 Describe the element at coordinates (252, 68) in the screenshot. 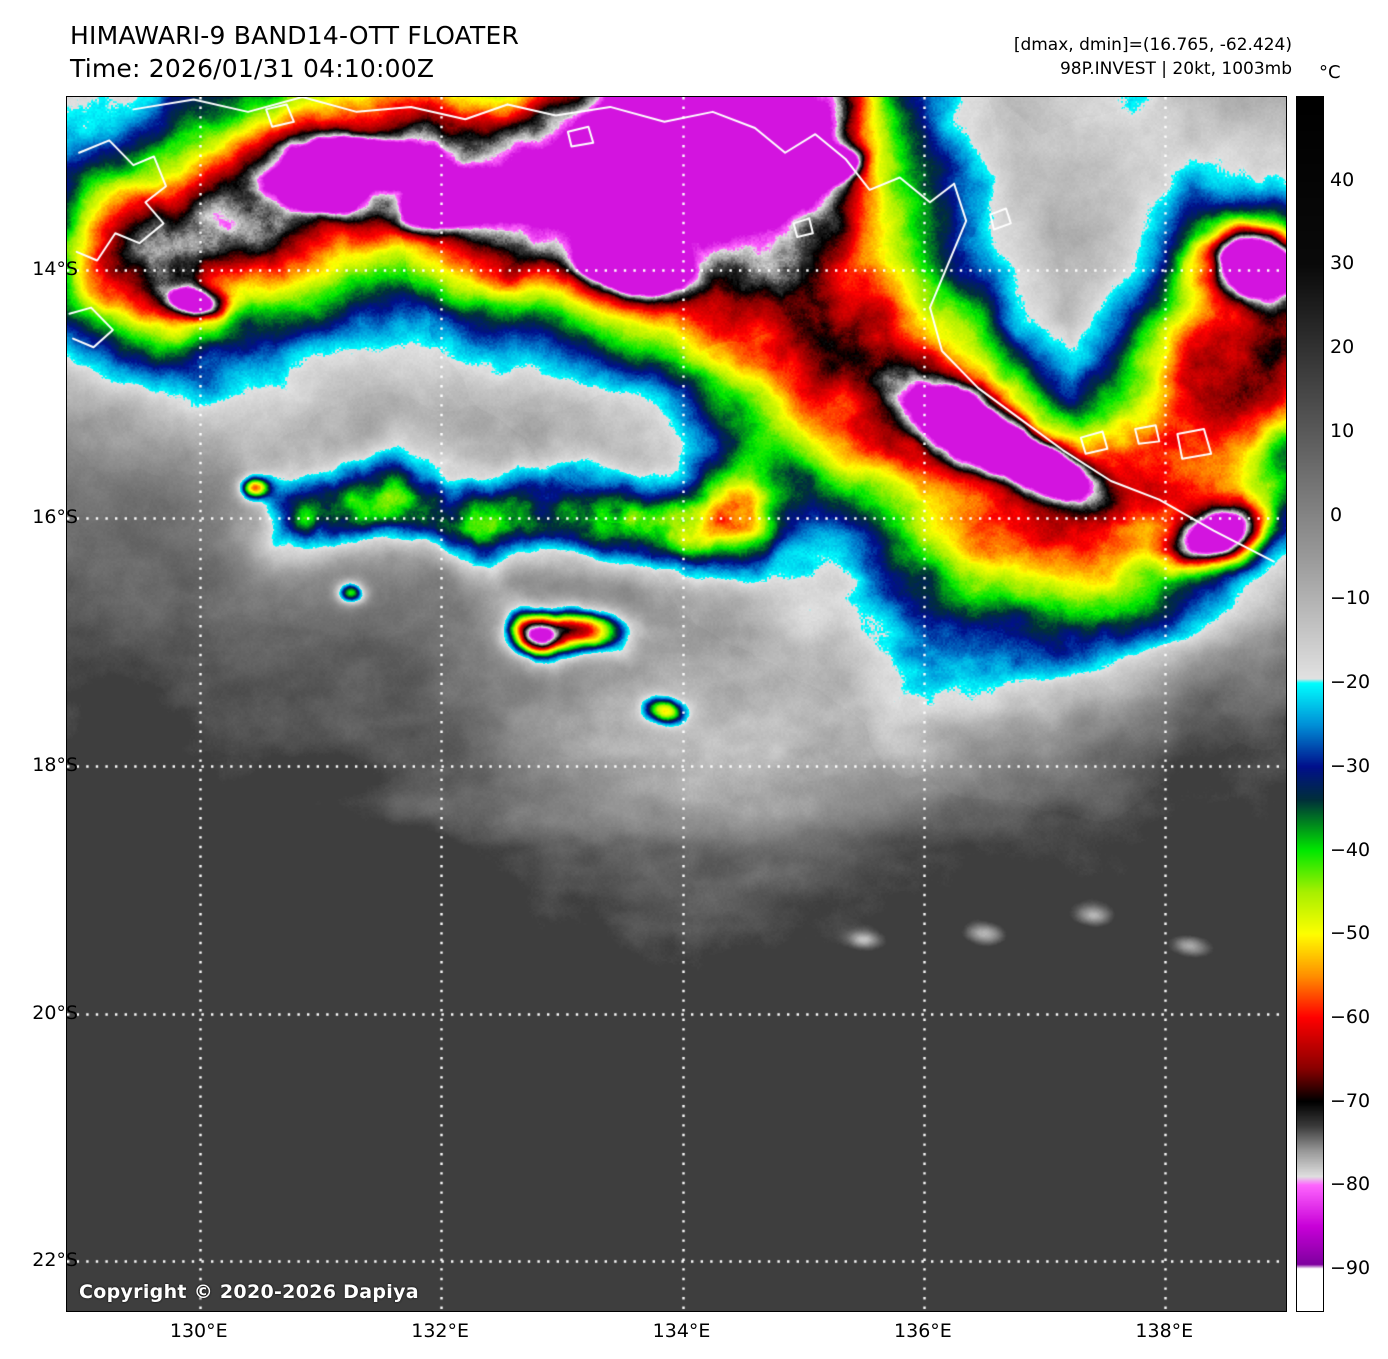

I see `timestamp-label: Time: 2026/01/31 04:10:00Z` at that location.